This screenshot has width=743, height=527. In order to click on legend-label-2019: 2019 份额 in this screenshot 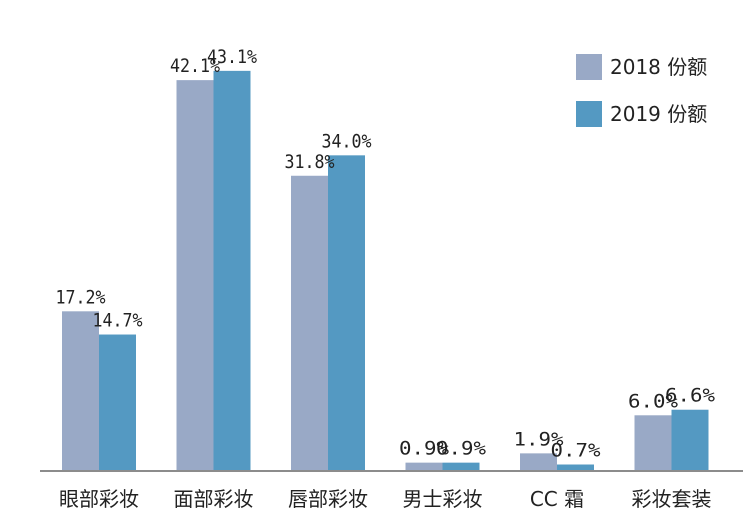, I will do `click(658, 114)`.